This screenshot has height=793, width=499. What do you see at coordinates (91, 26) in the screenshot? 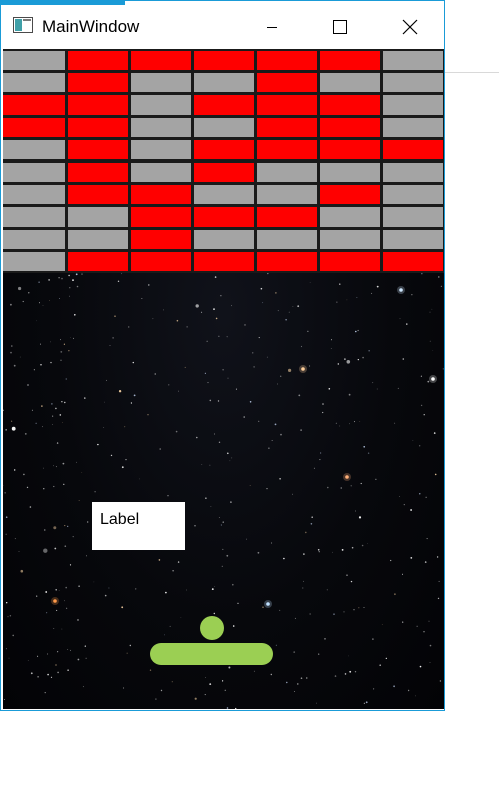
I see `window-title: MainWindow` at bounding box center [91, 26].